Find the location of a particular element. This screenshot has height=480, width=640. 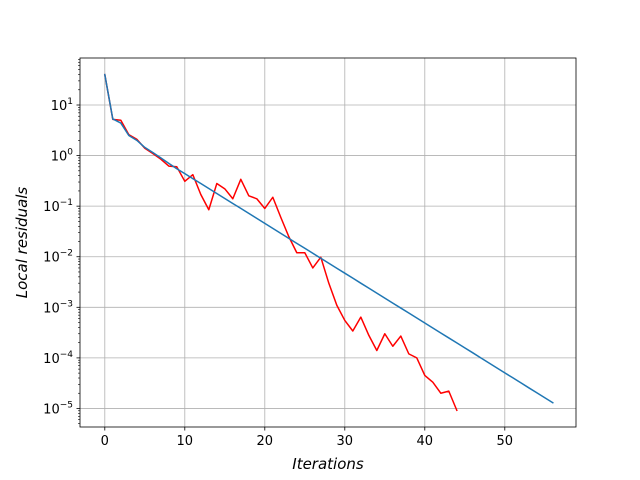

x-axis-label: Iterations is located at coordinates (328, 464).